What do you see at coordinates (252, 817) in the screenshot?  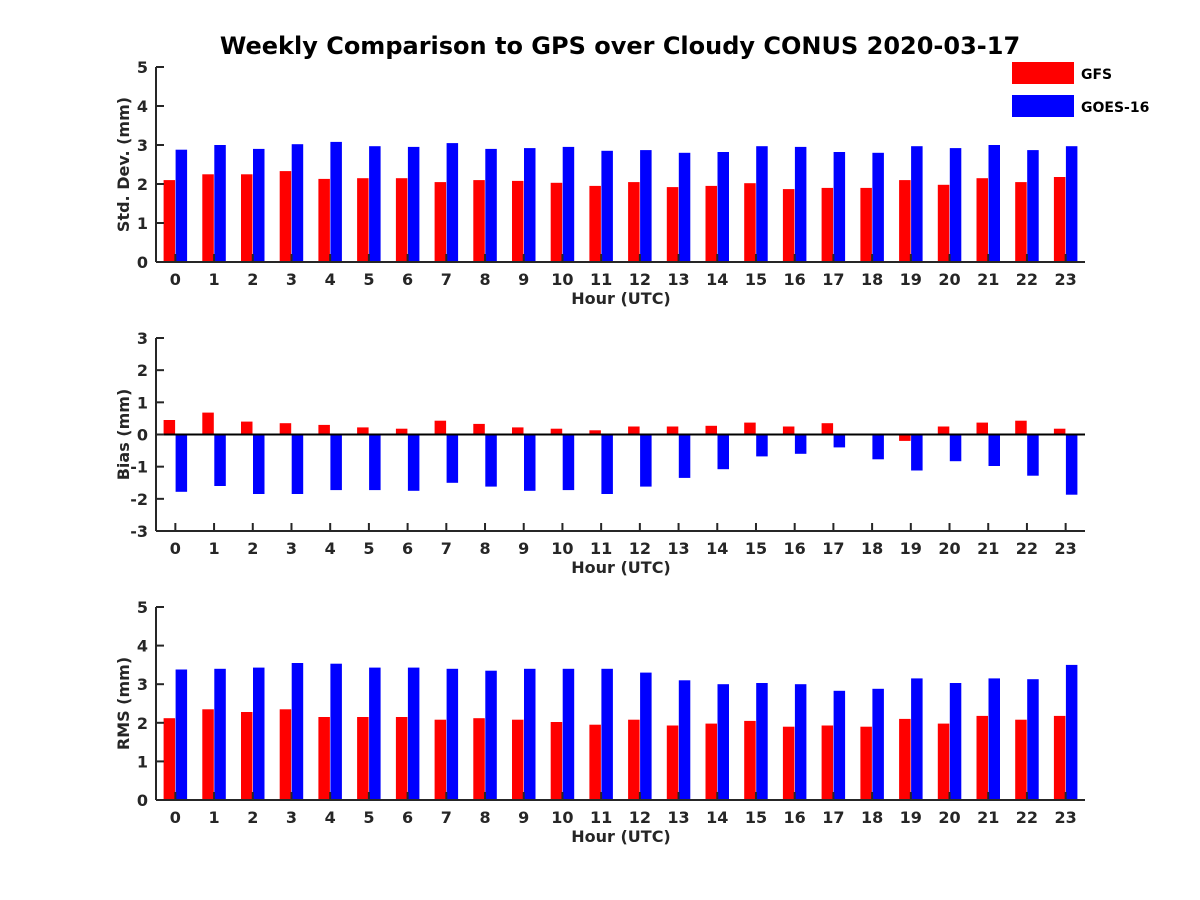 I see `x-tick-label: 2` at bounding box center [252, 817].